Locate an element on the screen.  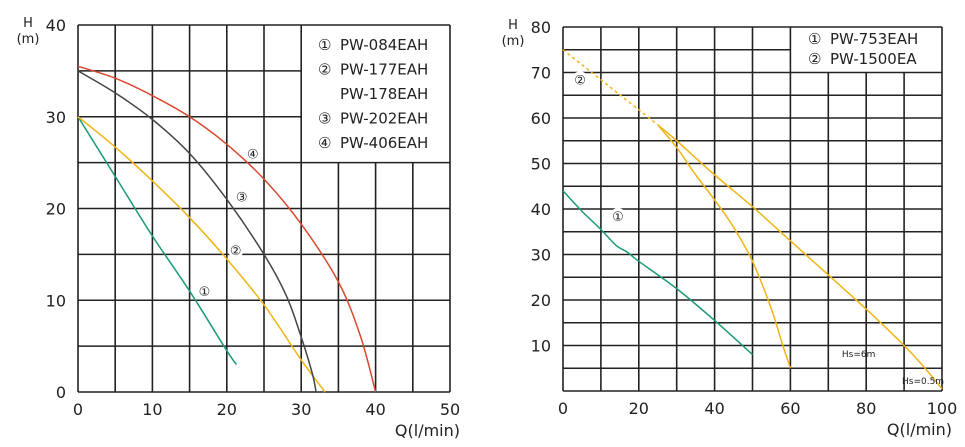
annotation: Hs=6m is located at coordinates (859, 355).